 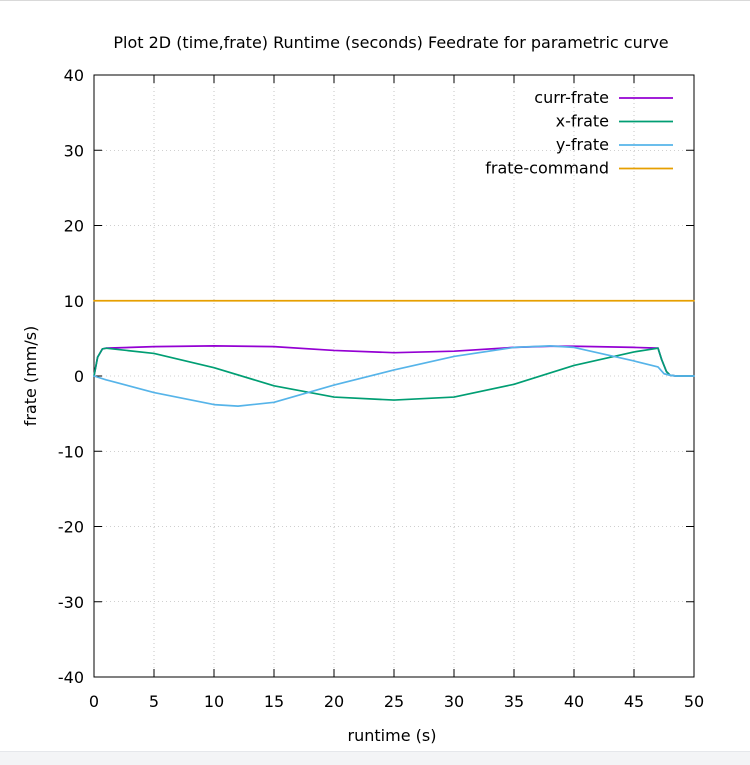 I want to click on legend-label: curr-frate, so click(x=571, y=97).